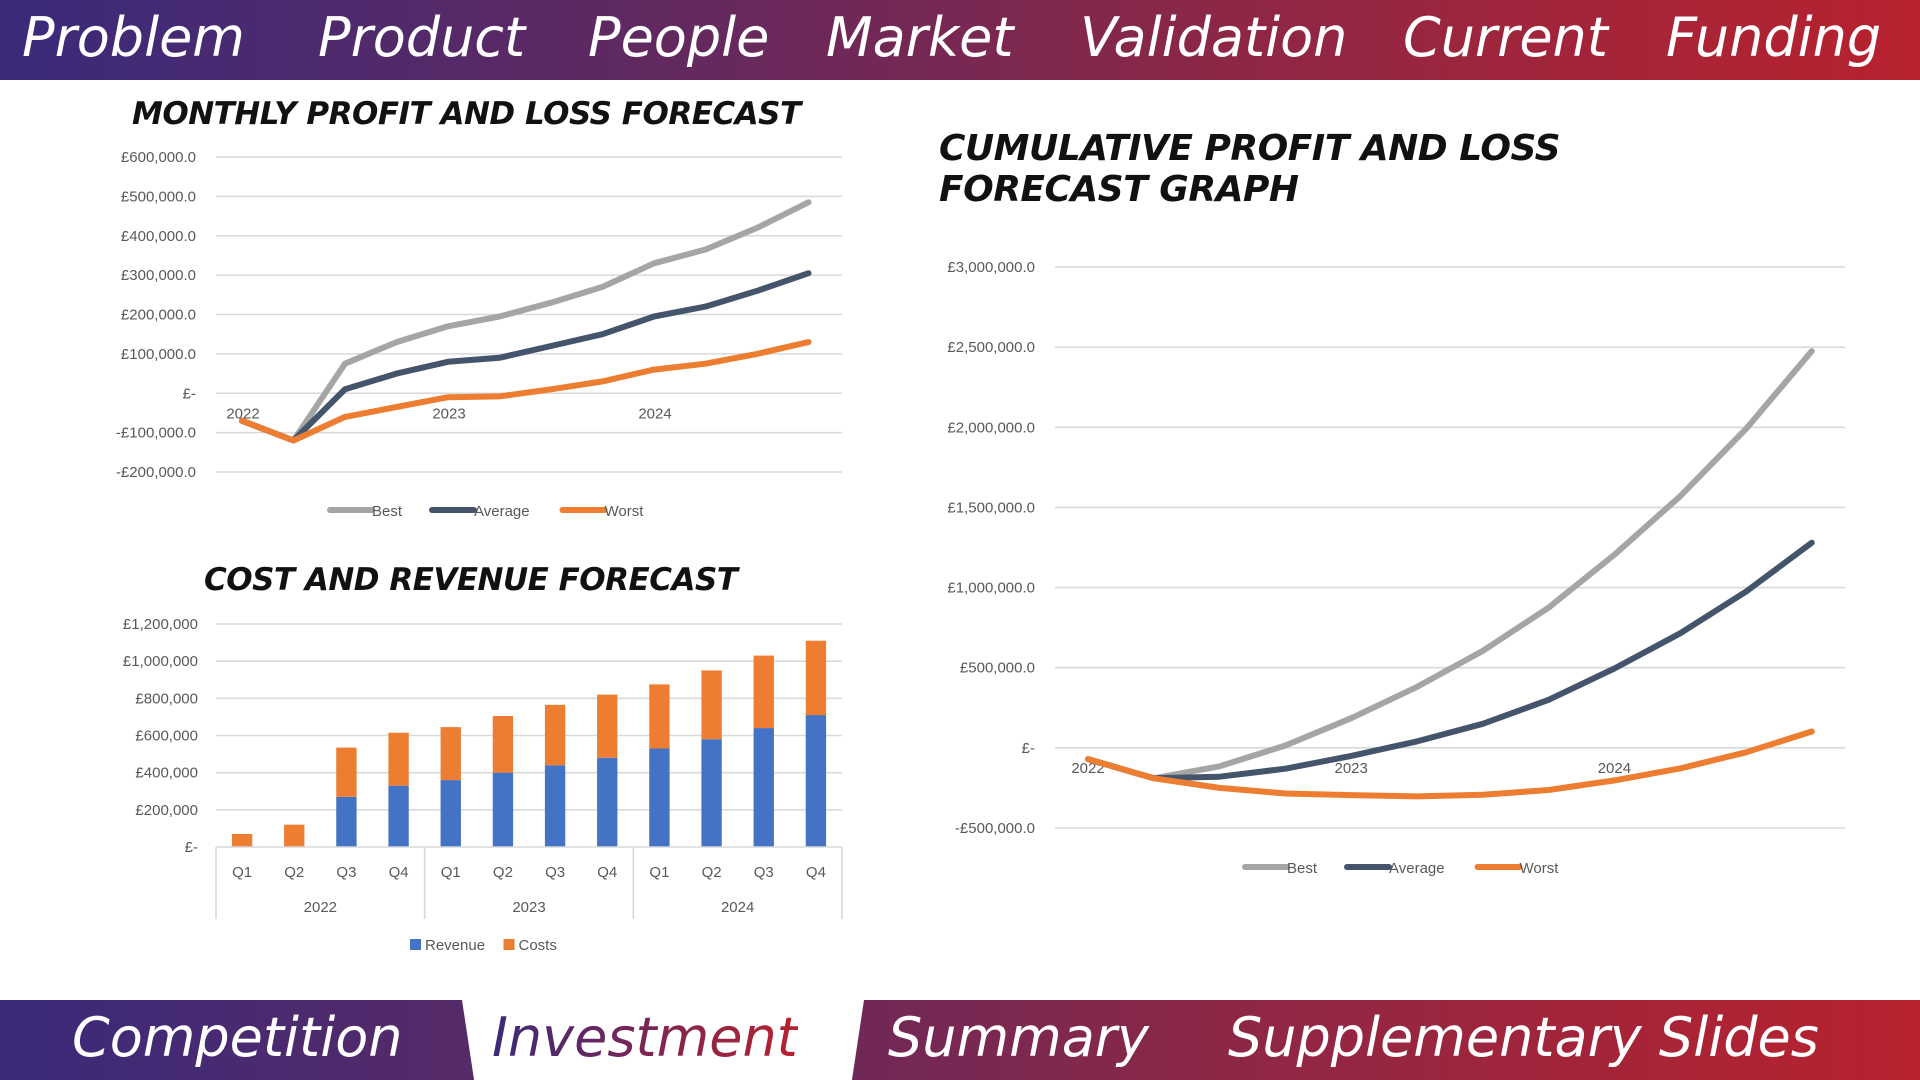 The height and width of the screenshot is (1080, 1920). I want to click on cumulative-y-tick-label: £1,500,000.0, so click(991, 507).